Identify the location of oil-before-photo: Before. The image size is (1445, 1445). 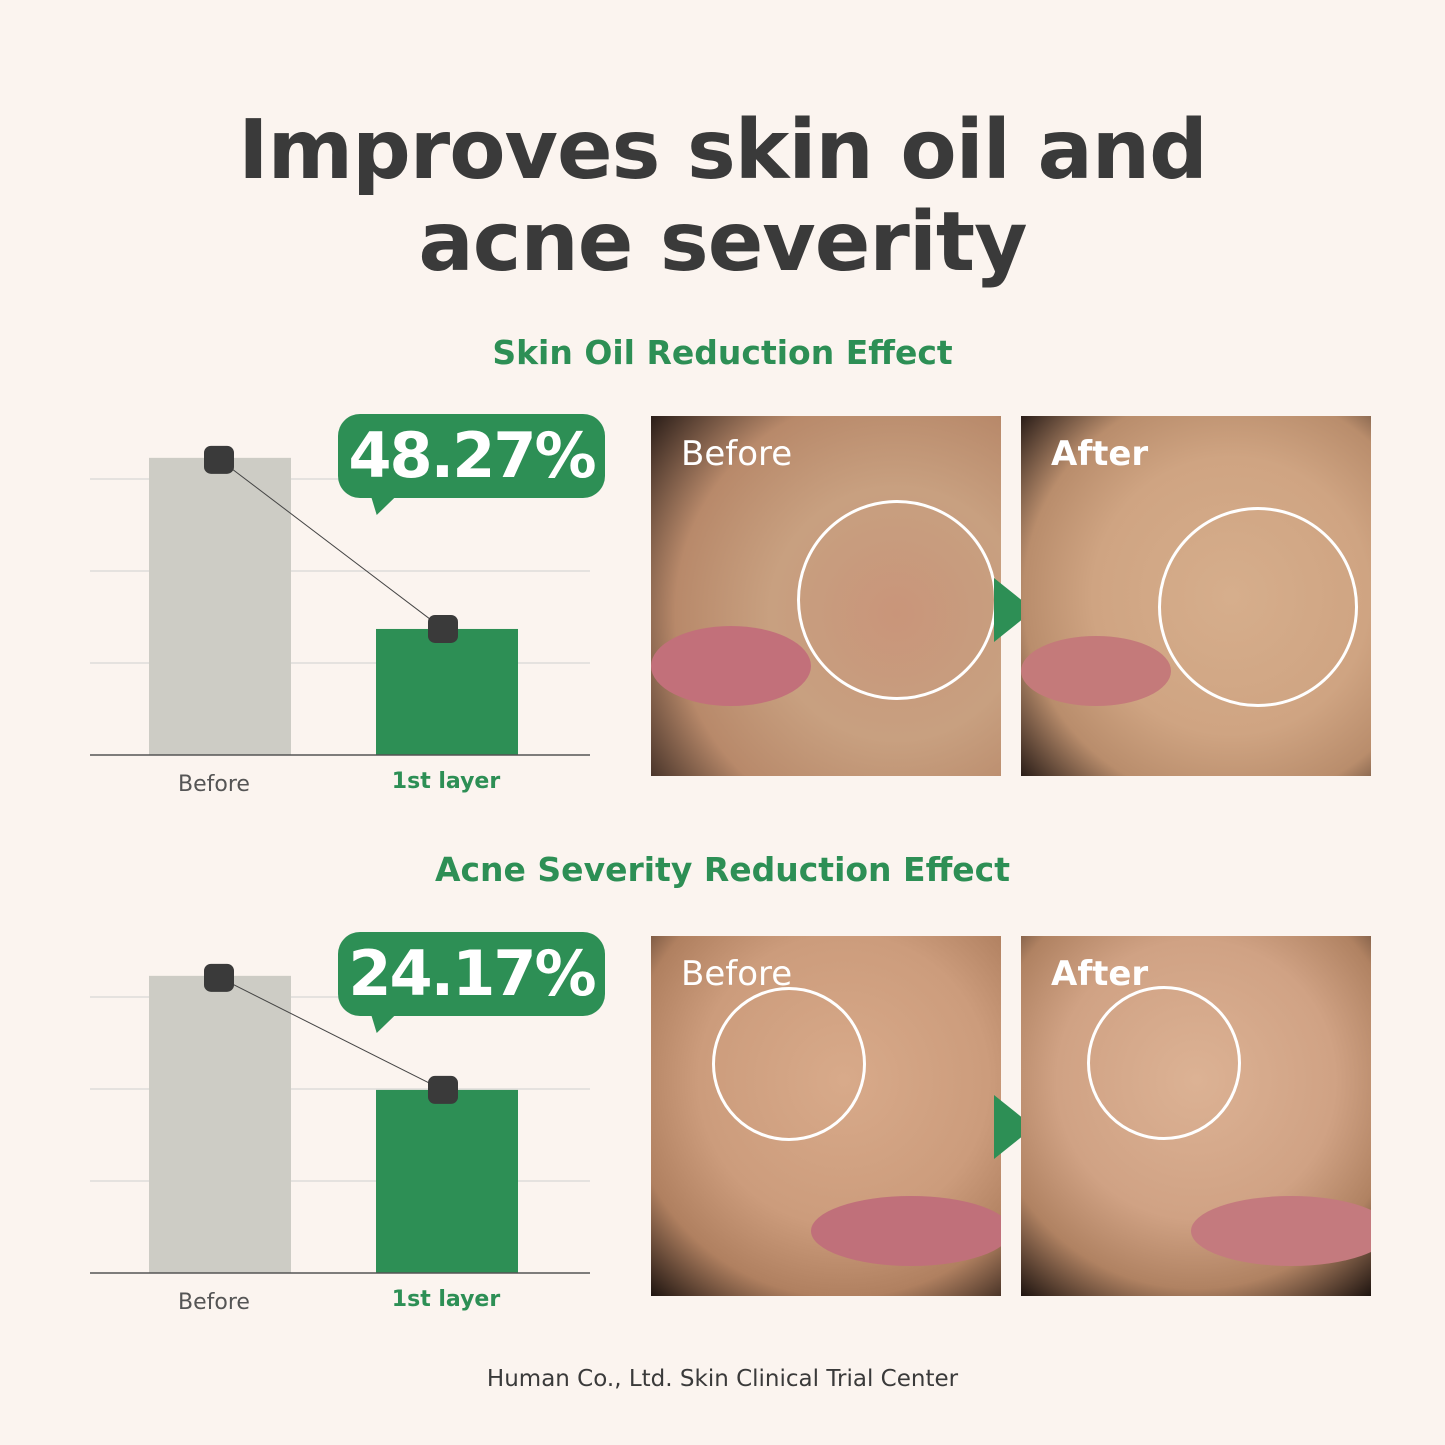
(826, 596).